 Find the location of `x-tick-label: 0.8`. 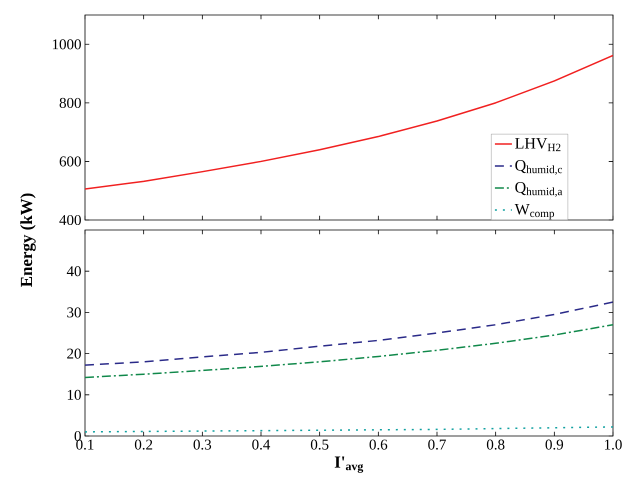

x-tick-label: 0.8 is located at coordinates (495, 445).